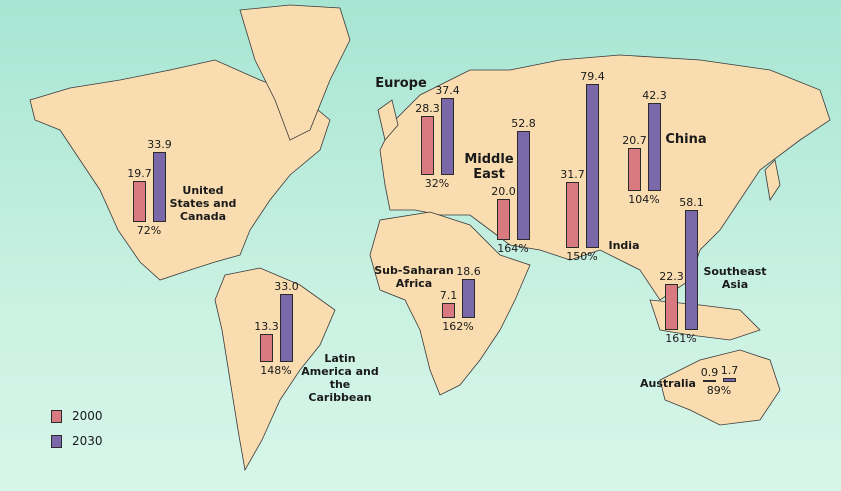  Describe the element at coordinates (654, 96) in the screenshot. I see `value-label: 42.3` at that location.